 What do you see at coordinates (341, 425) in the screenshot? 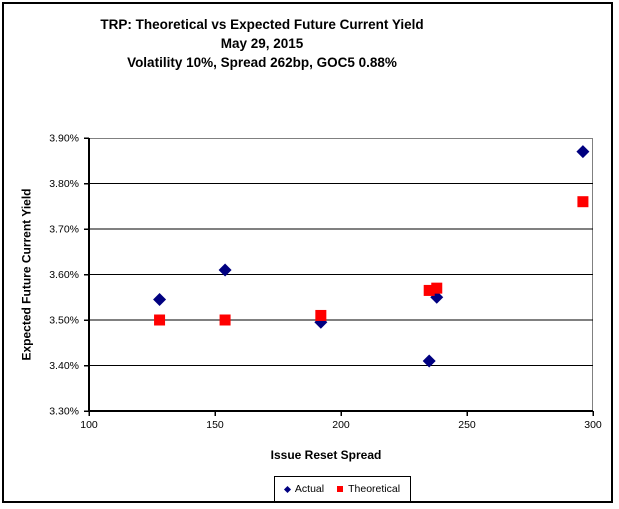
I see `x-tick-label: 200` at bounding box center [341, 425].